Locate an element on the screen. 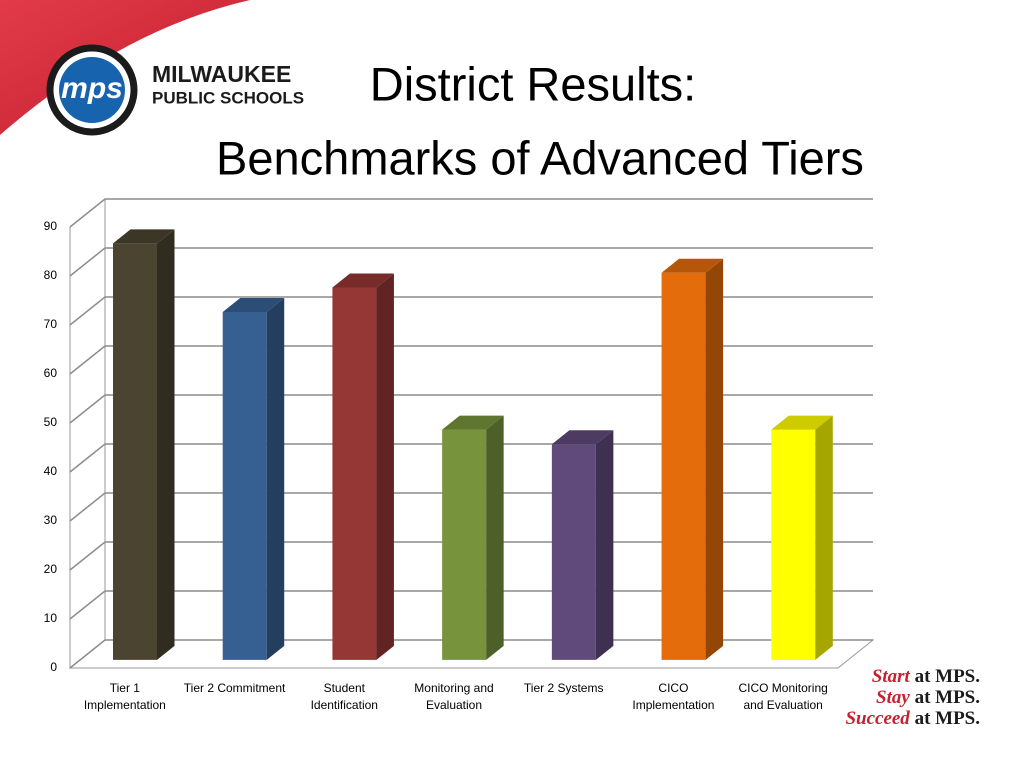  tagline-word: Start is located at coordinates (891, 676).